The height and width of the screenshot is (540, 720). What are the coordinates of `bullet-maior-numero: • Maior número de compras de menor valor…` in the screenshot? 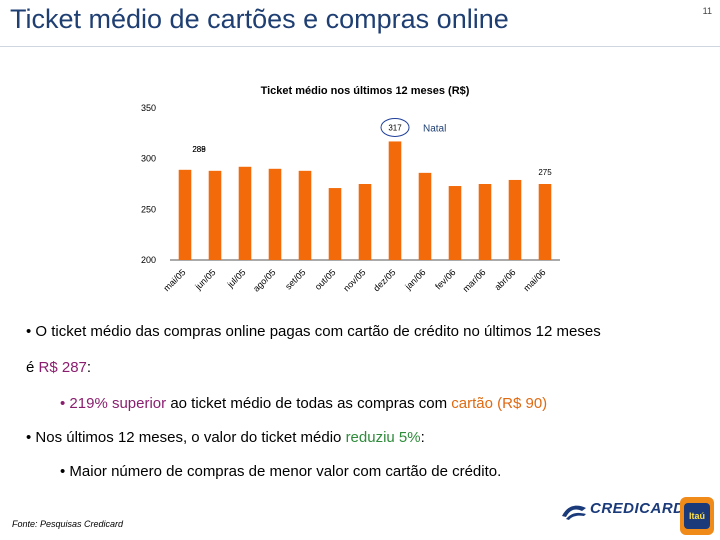 It's located at (280, 472).